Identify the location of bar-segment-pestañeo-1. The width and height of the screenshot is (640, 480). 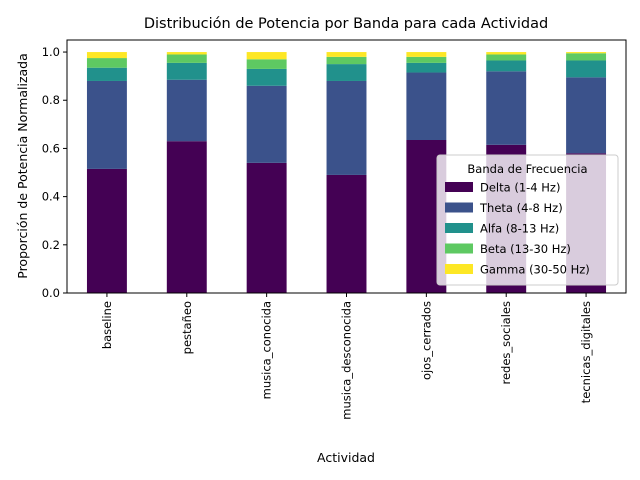
(186, 110).